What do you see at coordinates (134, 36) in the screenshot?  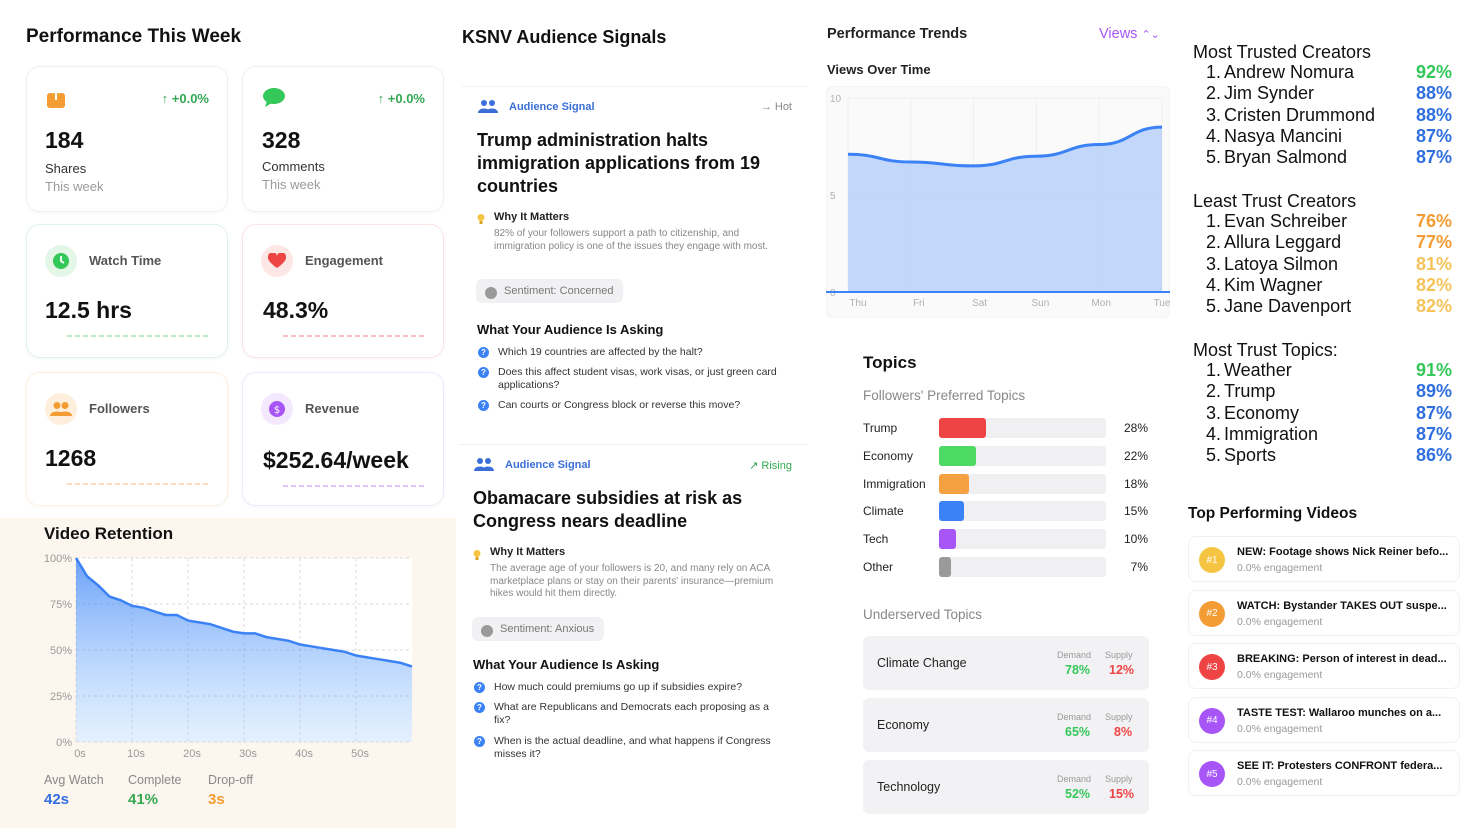 I see `performance-title: Performance This Week` at bounding box center [134, 36].